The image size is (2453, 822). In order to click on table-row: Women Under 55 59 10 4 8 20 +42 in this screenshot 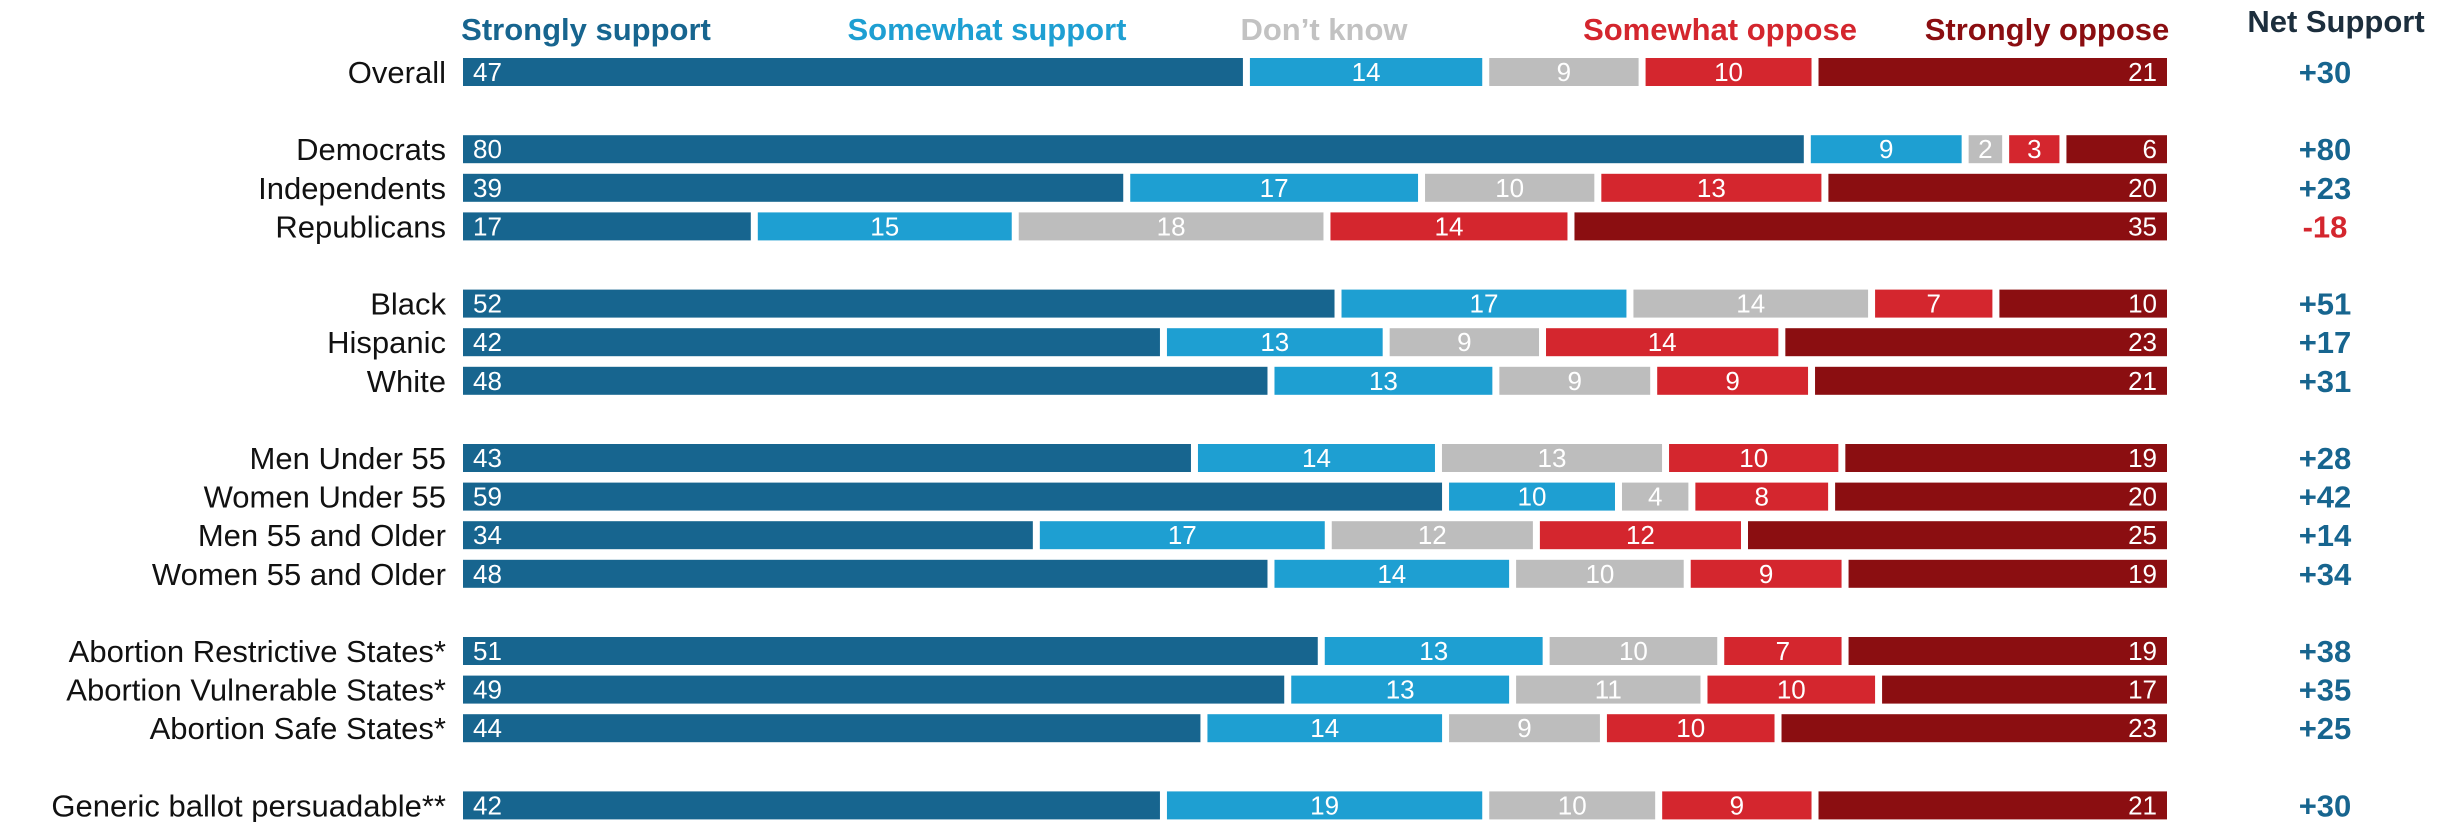, I will do `click(1278, 497)`.